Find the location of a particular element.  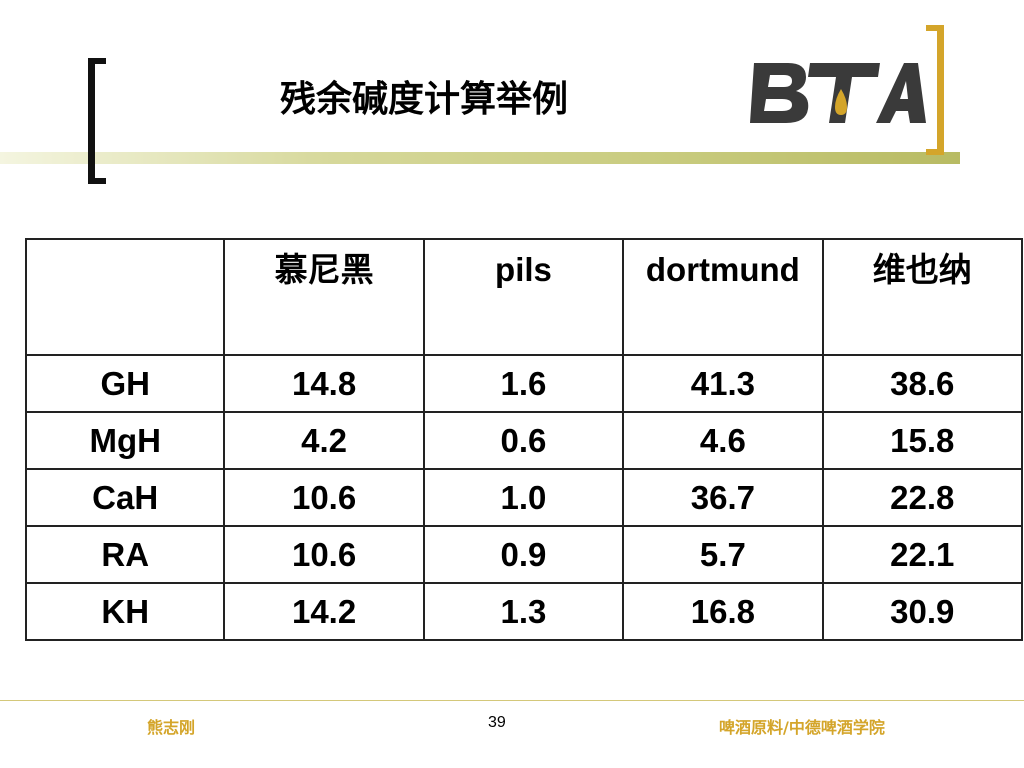

table-cell: 15.8 is located at coordinates (922, 440).